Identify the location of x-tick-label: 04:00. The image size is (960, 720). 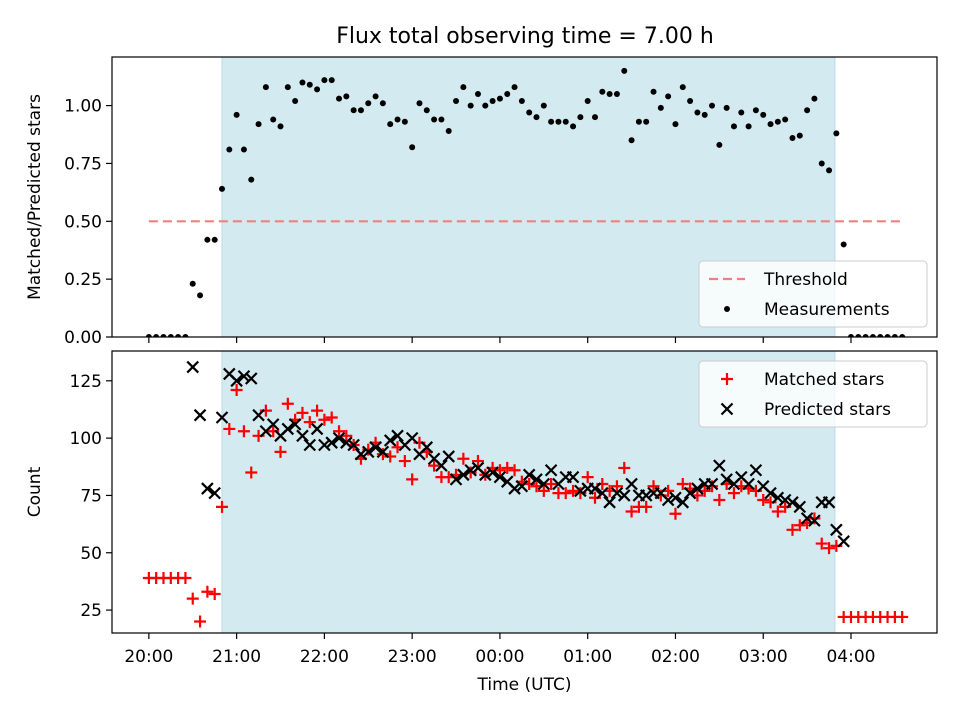
(850, 657).